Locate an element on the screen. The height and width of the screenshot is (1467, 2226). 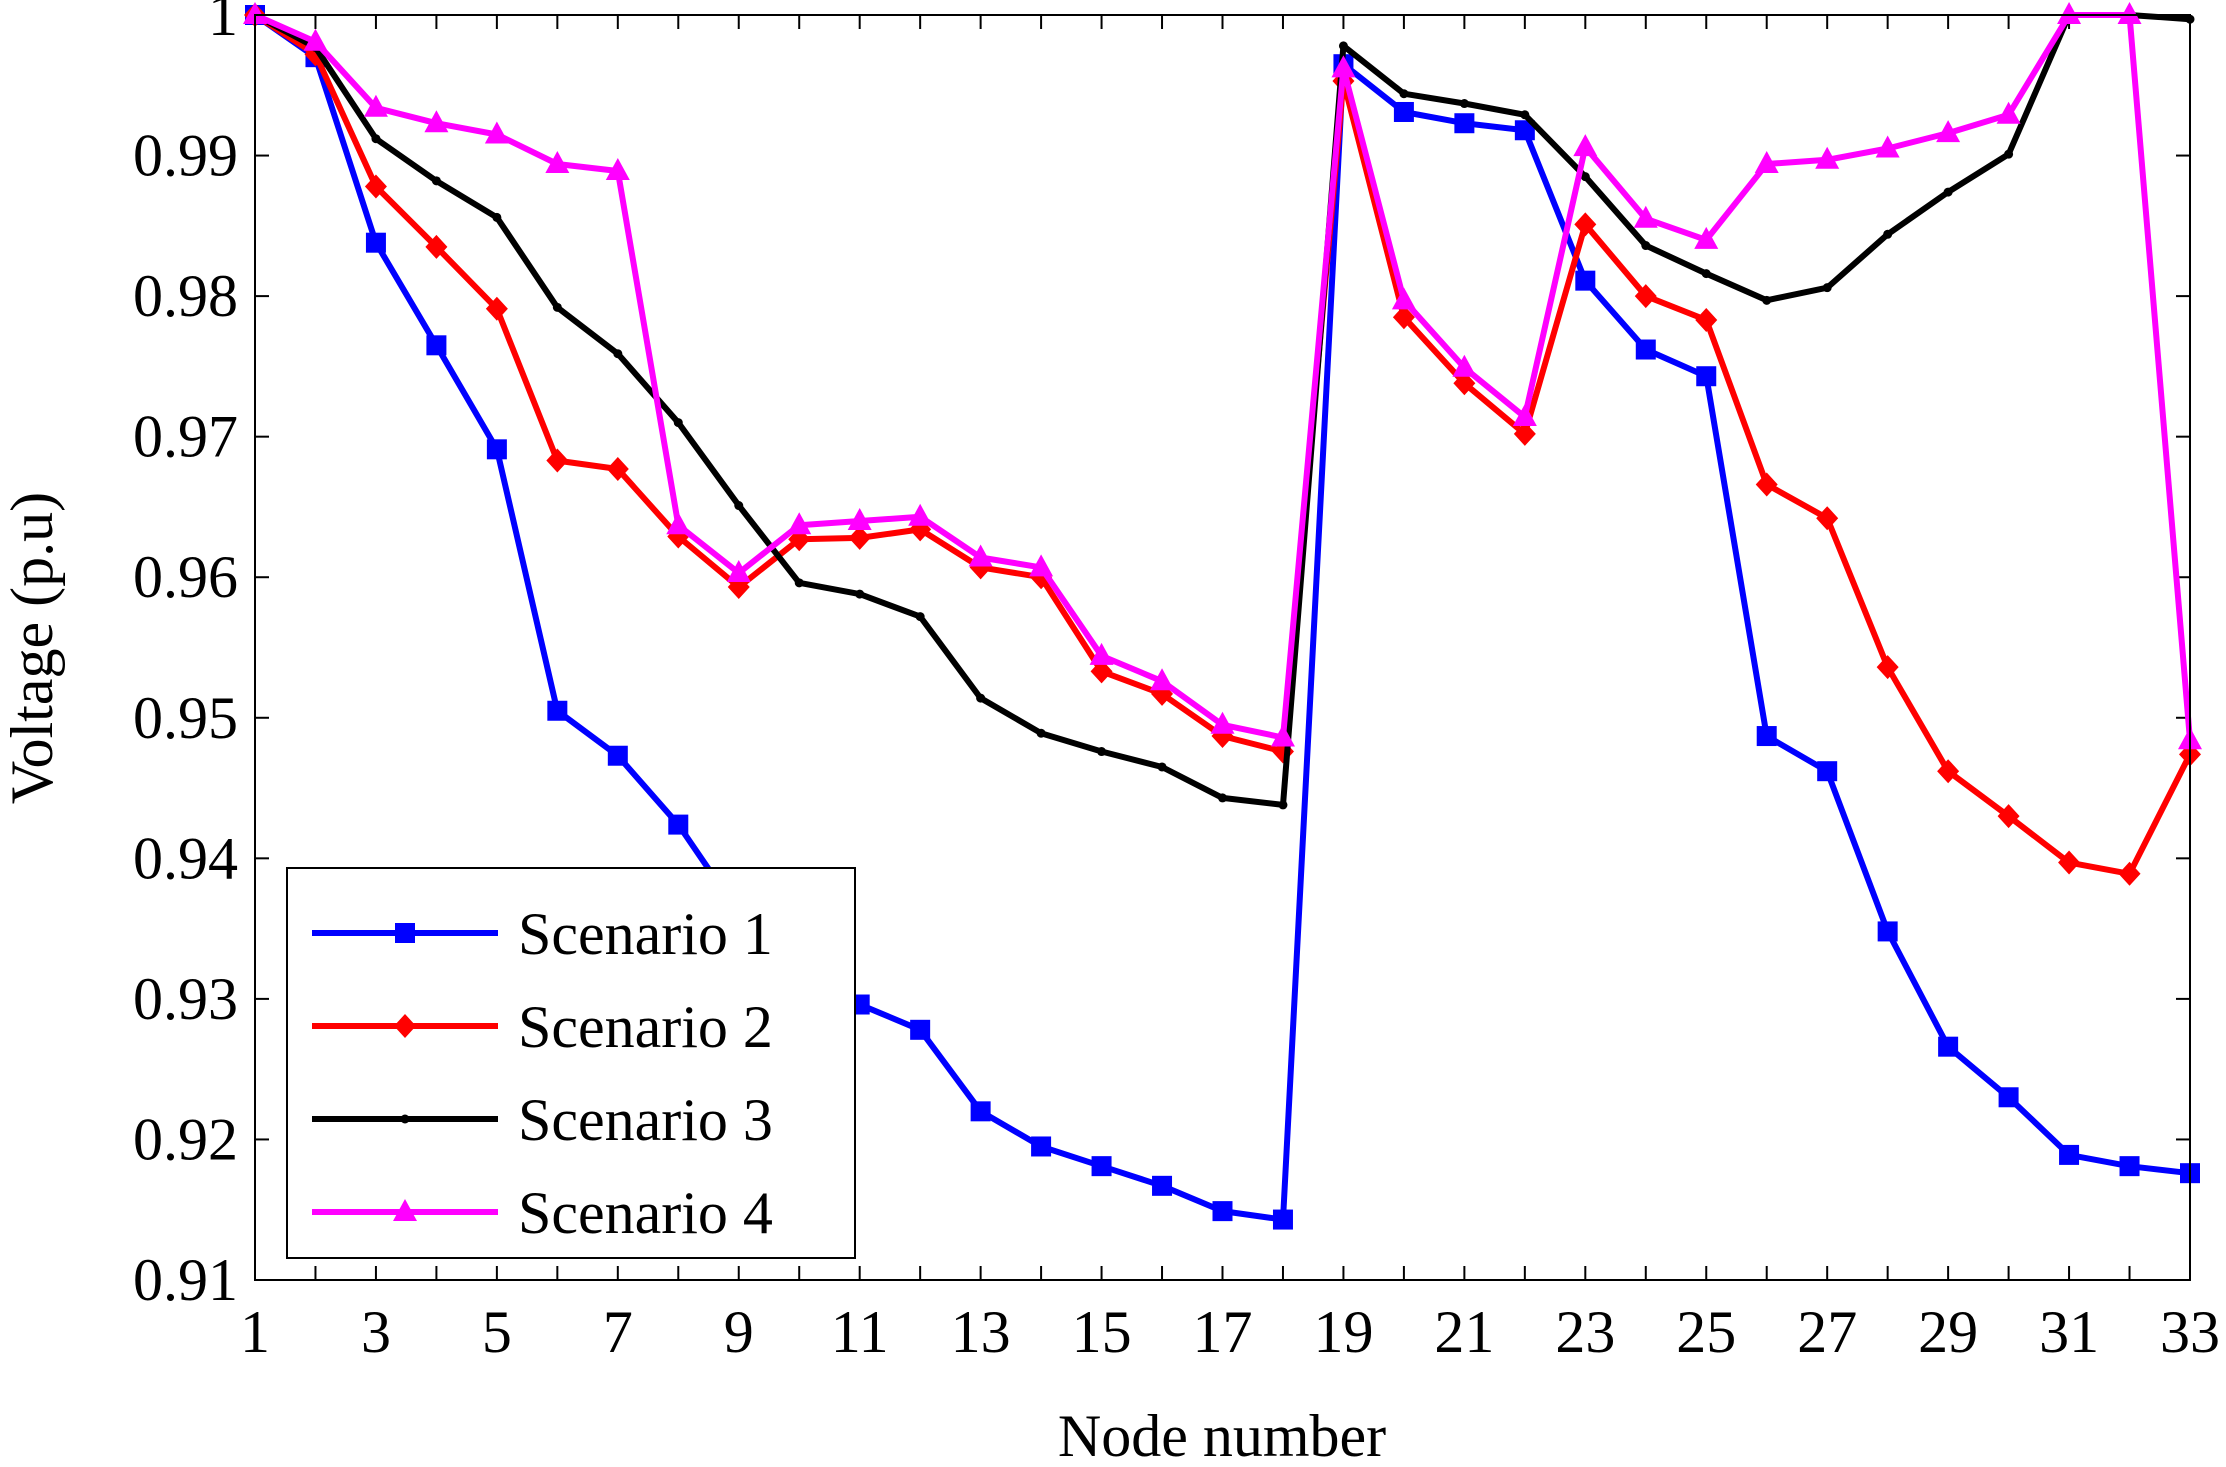
y-tick-label: 0.95 is located at coordinates (185, 718).